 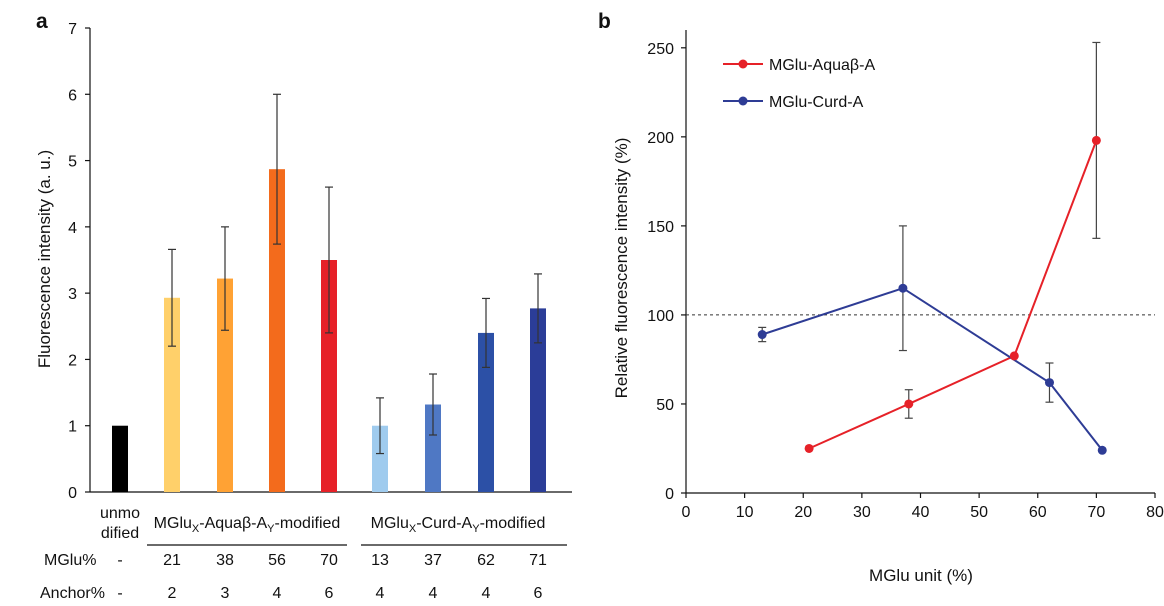 I want to click on row-label-mglu: MGlu%, so click(x=70, y=560).